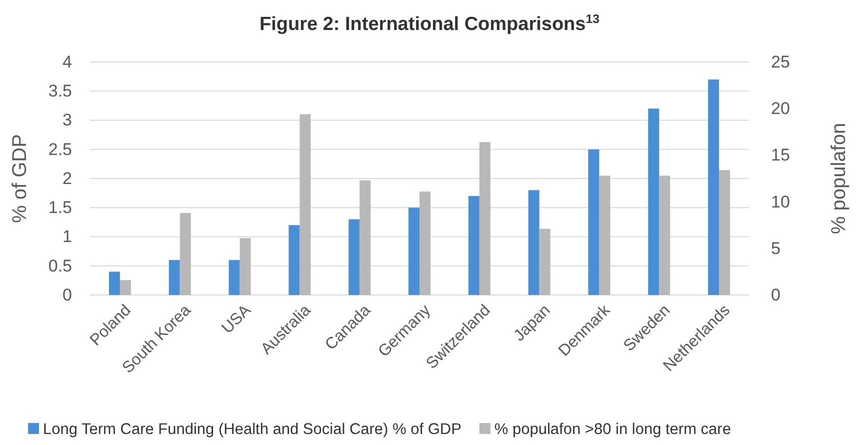  I want to click on y-tick-label: 0.5, so click(60, 266).